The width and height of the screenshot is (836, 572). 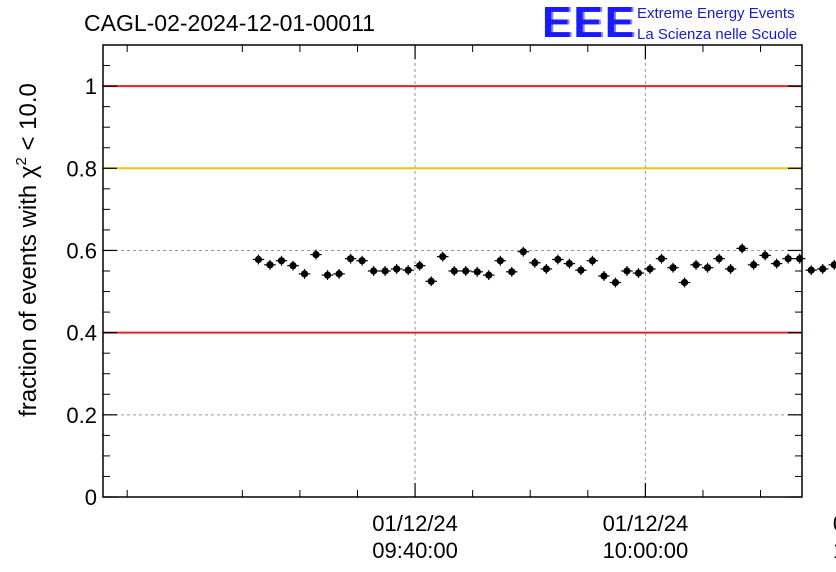 I want to click on data-points, so click(x=544, y=265).